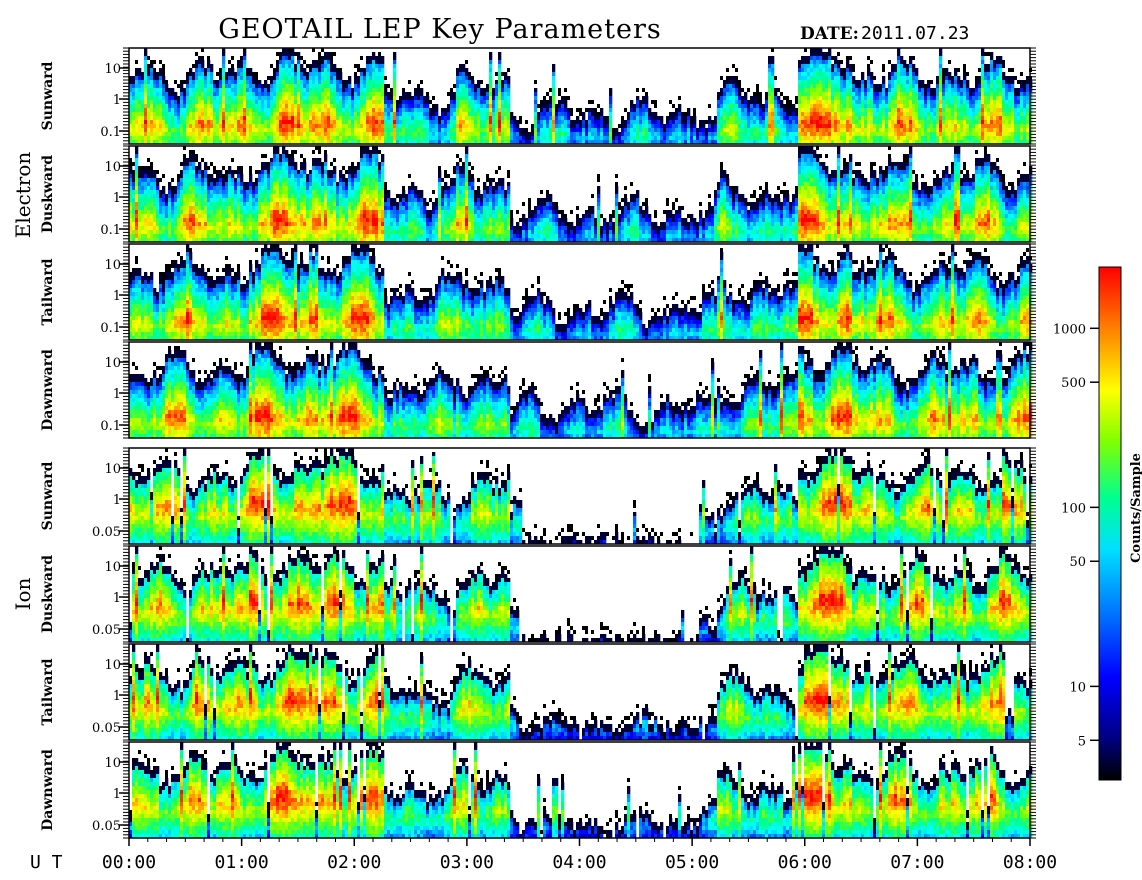  Describe the element at coordinates (46, 862) in the screenshot. I see `x-axis-label: U T` at that location.